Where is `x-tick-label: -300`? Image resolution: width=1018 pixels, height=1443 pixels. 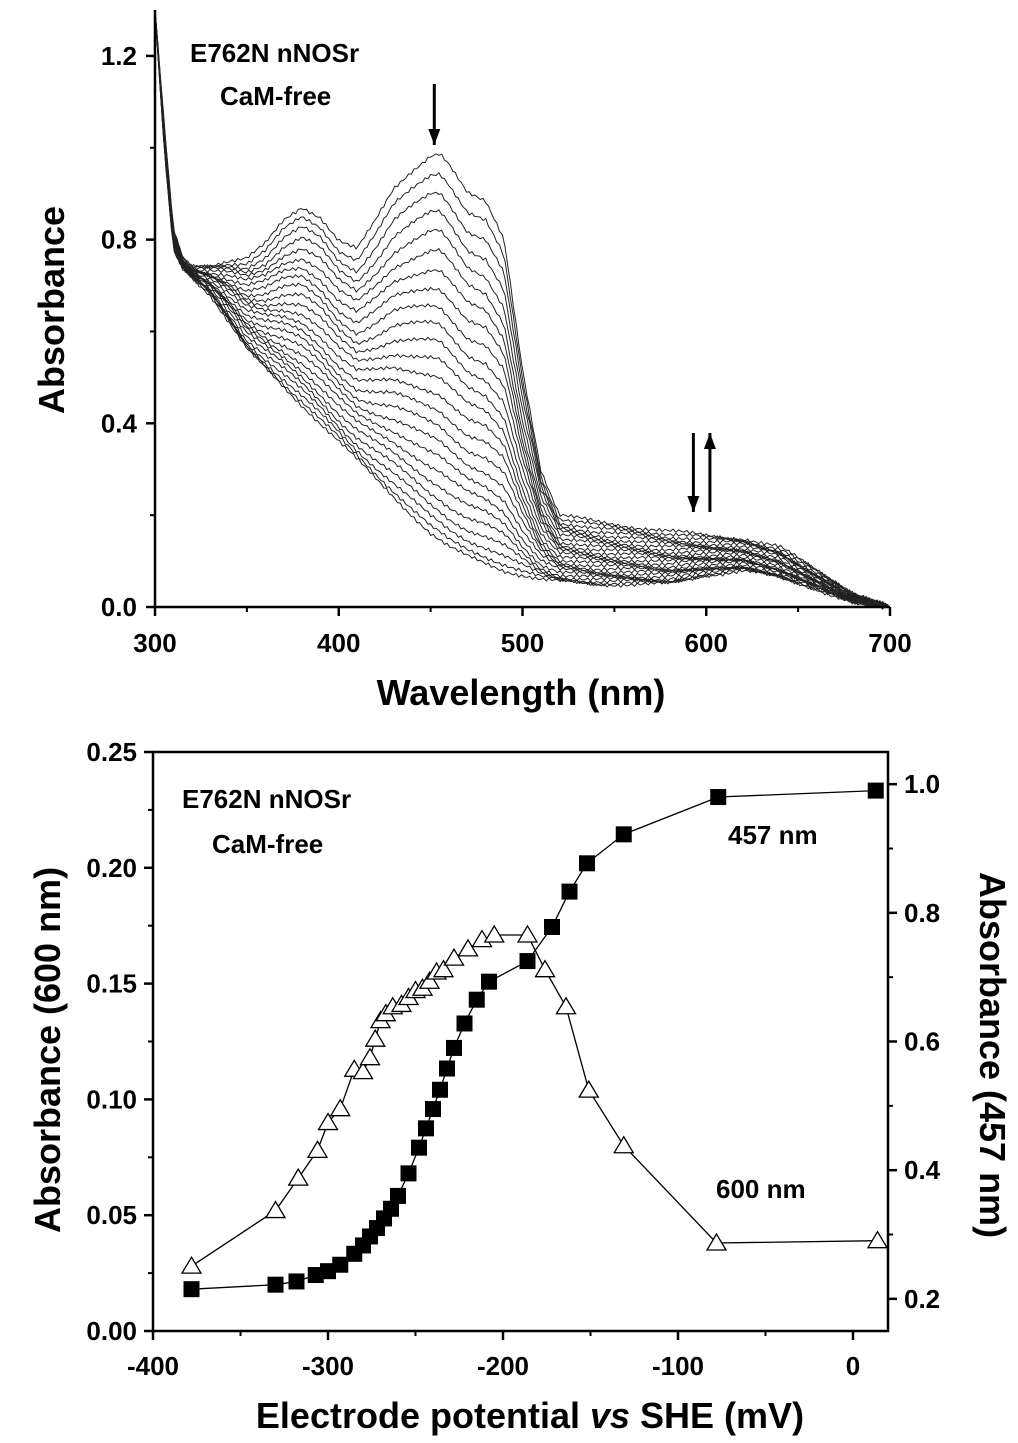
x-tick-label: -300 is located at coordinates (328, 1366).